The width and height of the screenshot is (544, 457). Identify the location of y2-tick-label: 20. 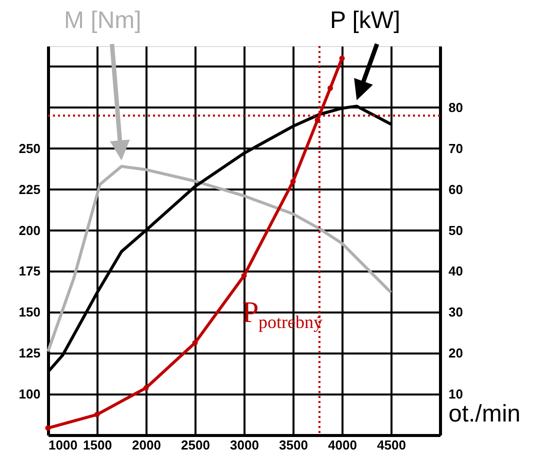
(455, 353).